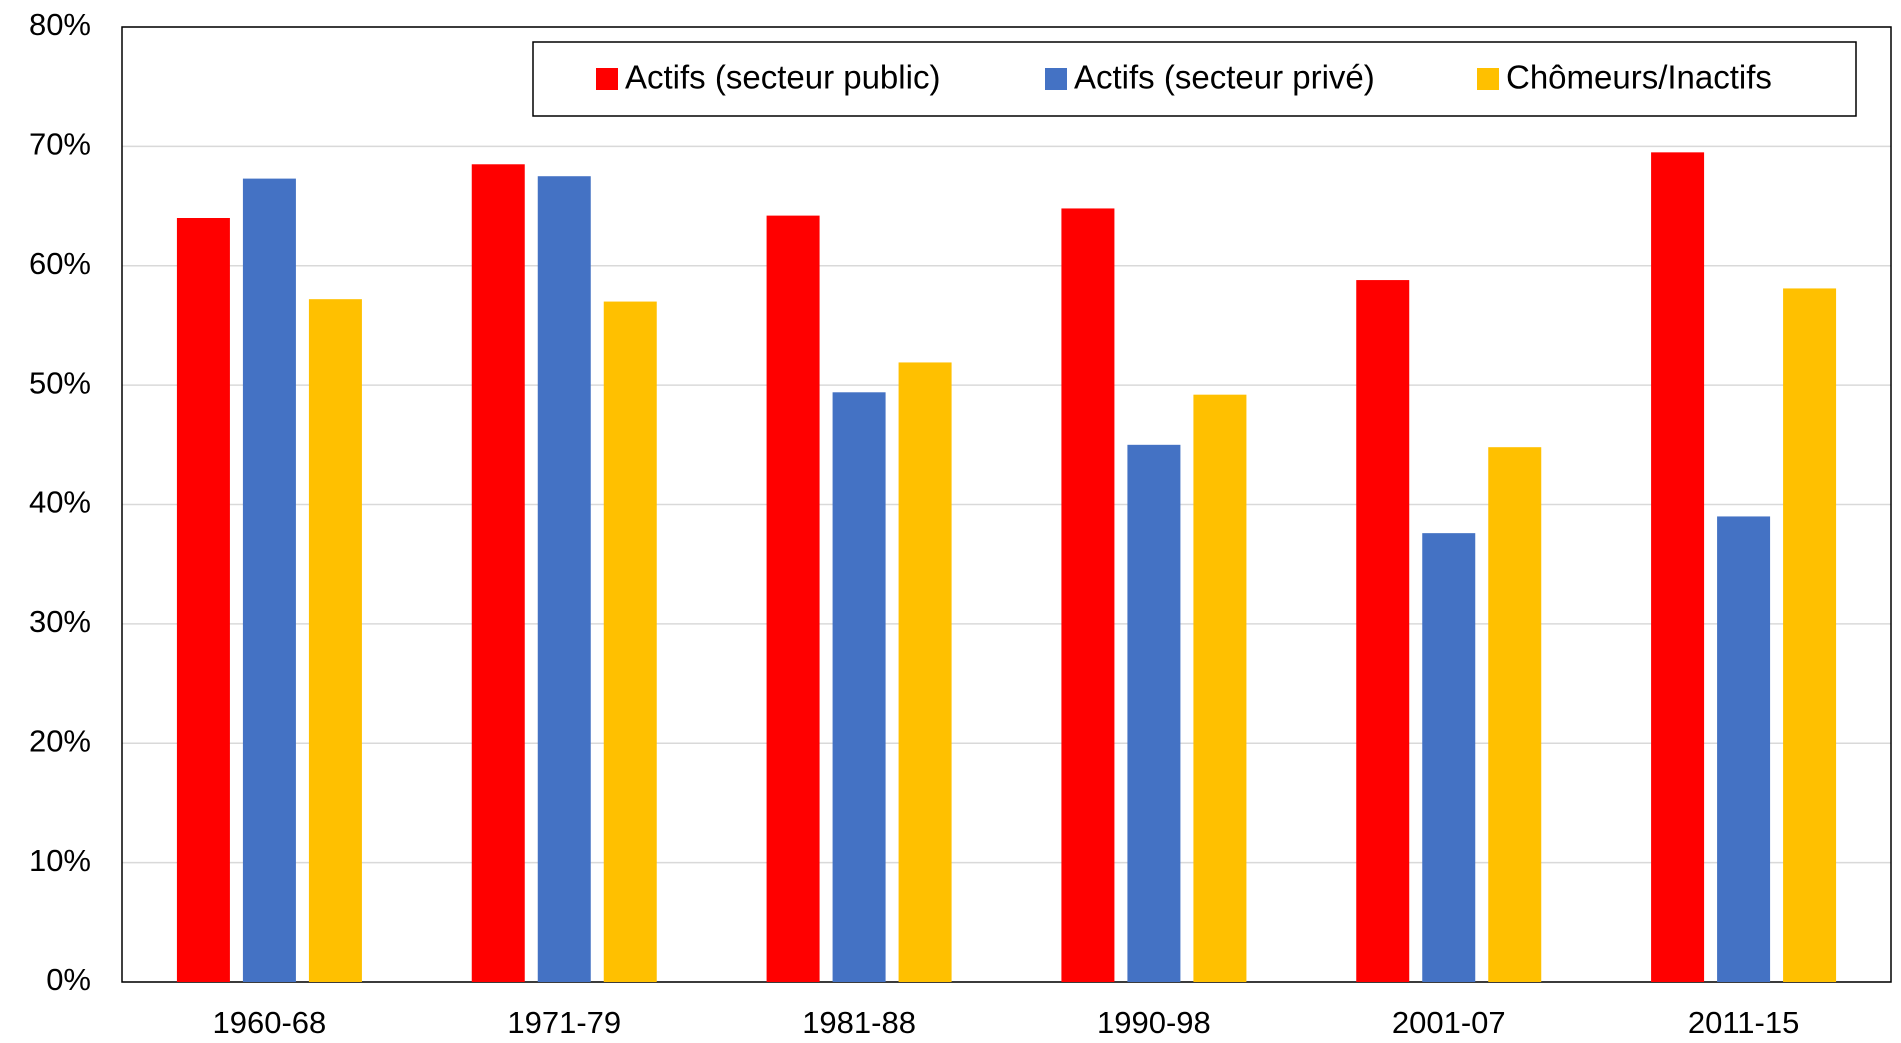 The width and height of the screenshot is (1901, 1043). Describe the element at coordinates (60, 24) in the screenshot. I see `y-tick-label: 80%` at that location.